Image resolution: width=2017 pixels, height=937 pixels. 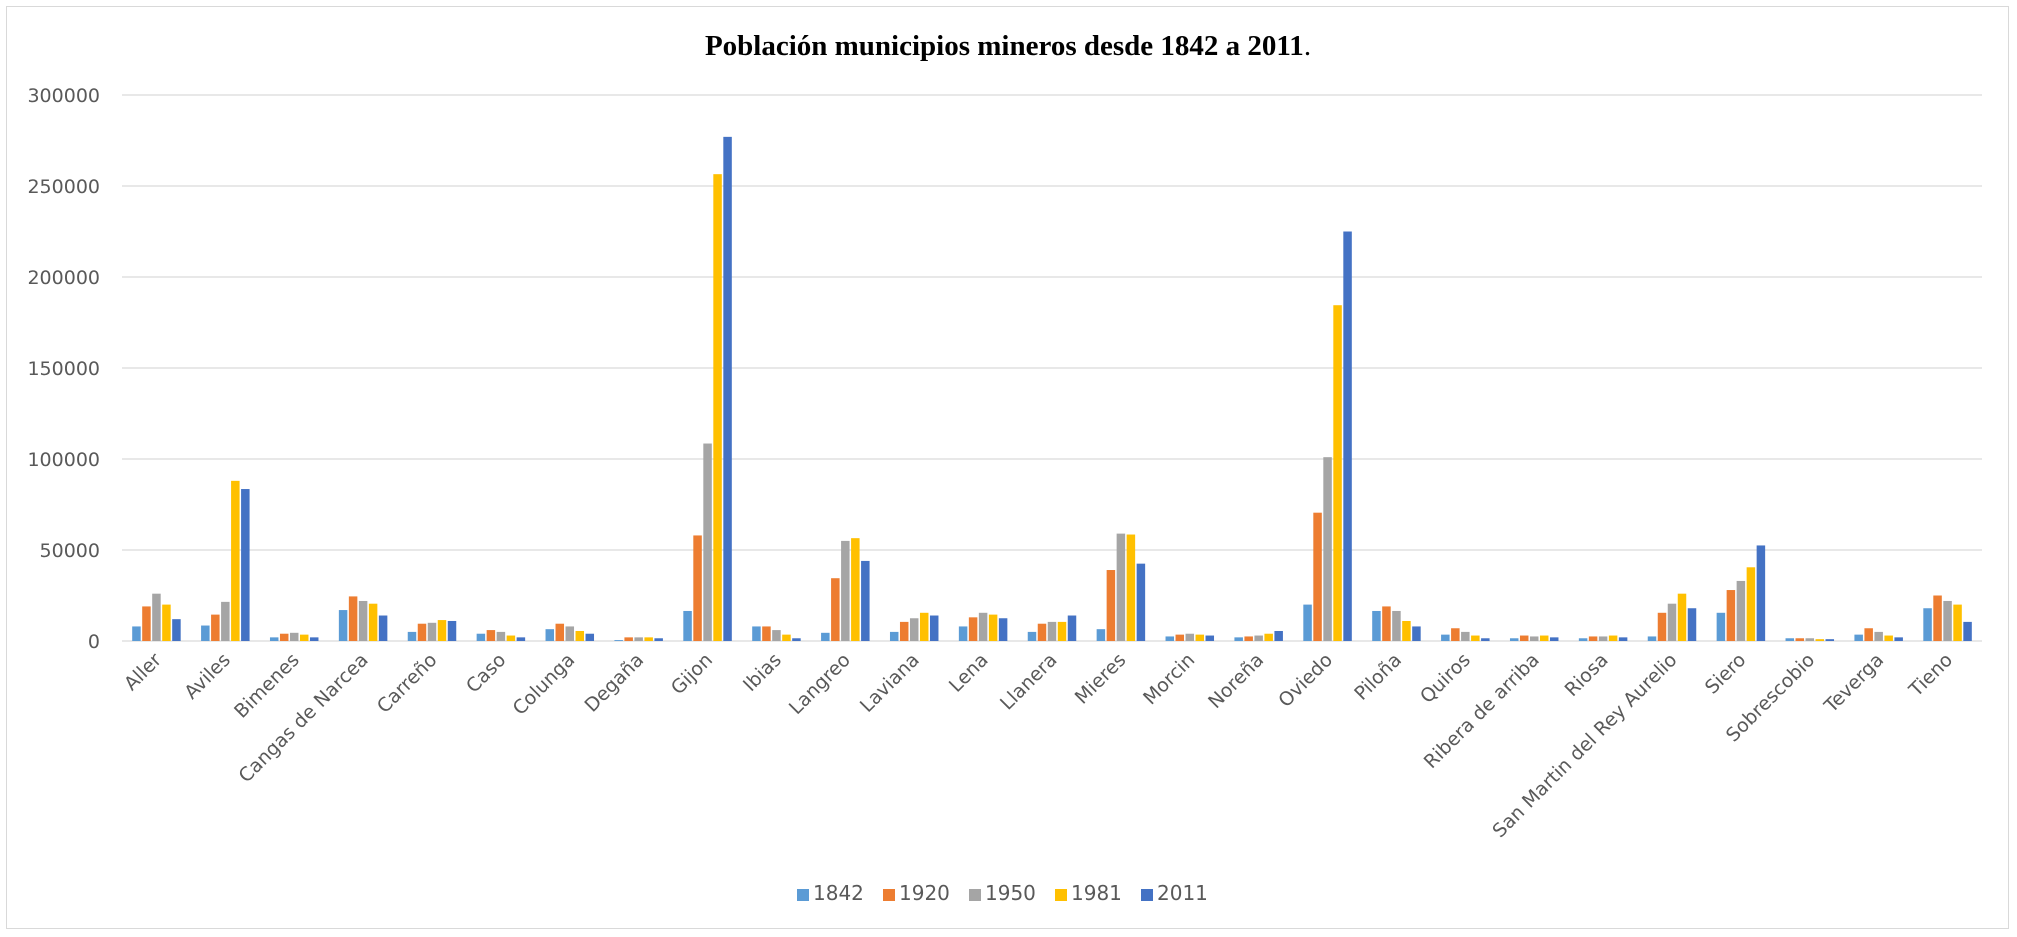 What do you see at coordinates (1305, 680) in the screenshot?
I see `x-tick-label: Oviedo` at bounding box center [1305, 680].